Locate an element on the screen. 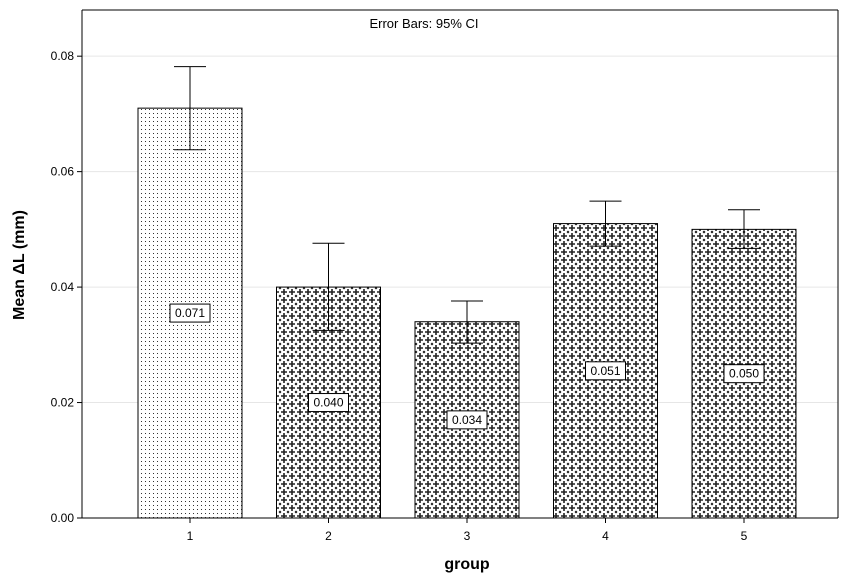 The height and width of the screenshot is (575, 842). y-tick-label: 0.08 is located at coordinates (63, 56).